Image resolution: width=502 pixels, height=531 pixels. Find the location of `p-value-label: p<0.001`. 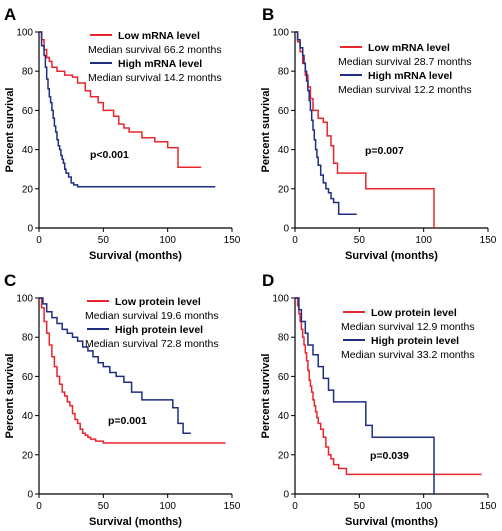

p-value-label: p<0.001 is located at coordinates (109, 155).